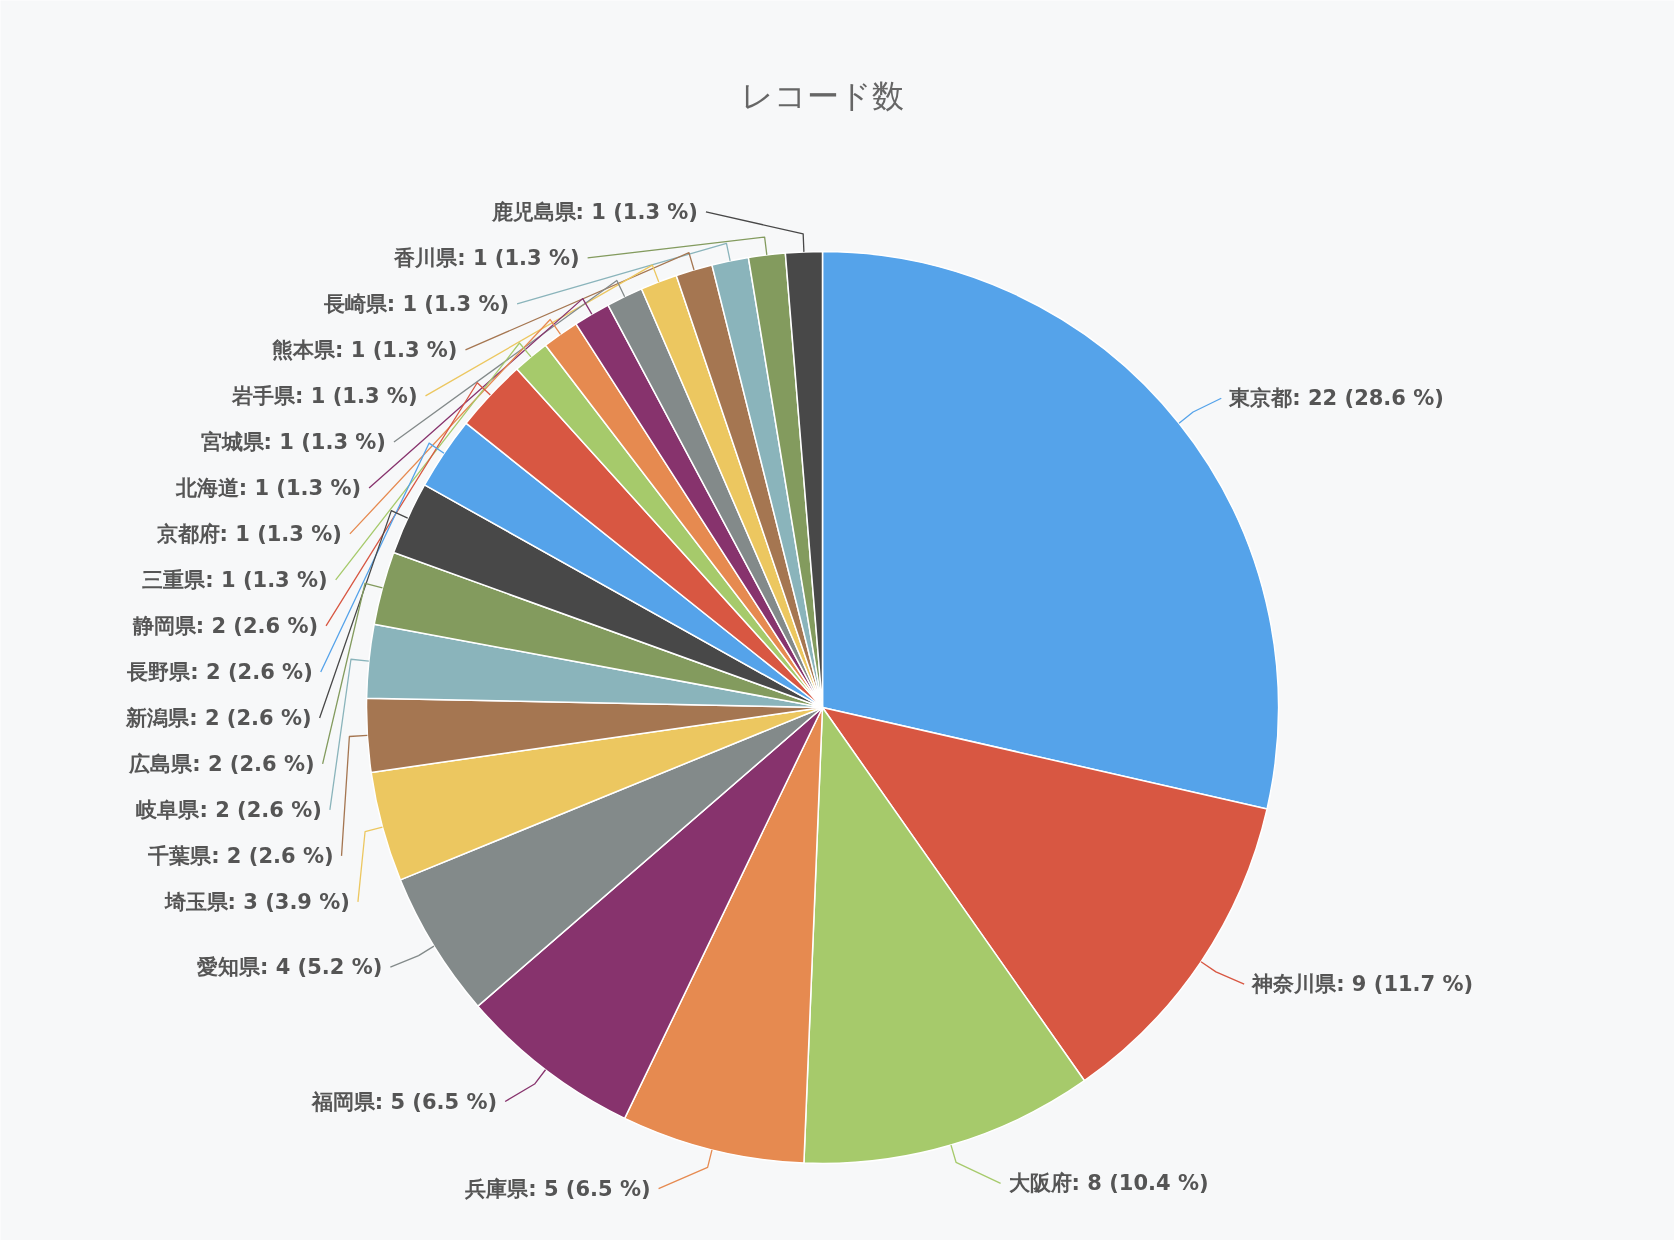 The height and width of the screenshot is (1240, 1674). What do you see at coordinates (218, 717) in the screenshot?
I see `slice-label: 新潟県: 2 (2.6 %)` at bounding box center [218, 717].